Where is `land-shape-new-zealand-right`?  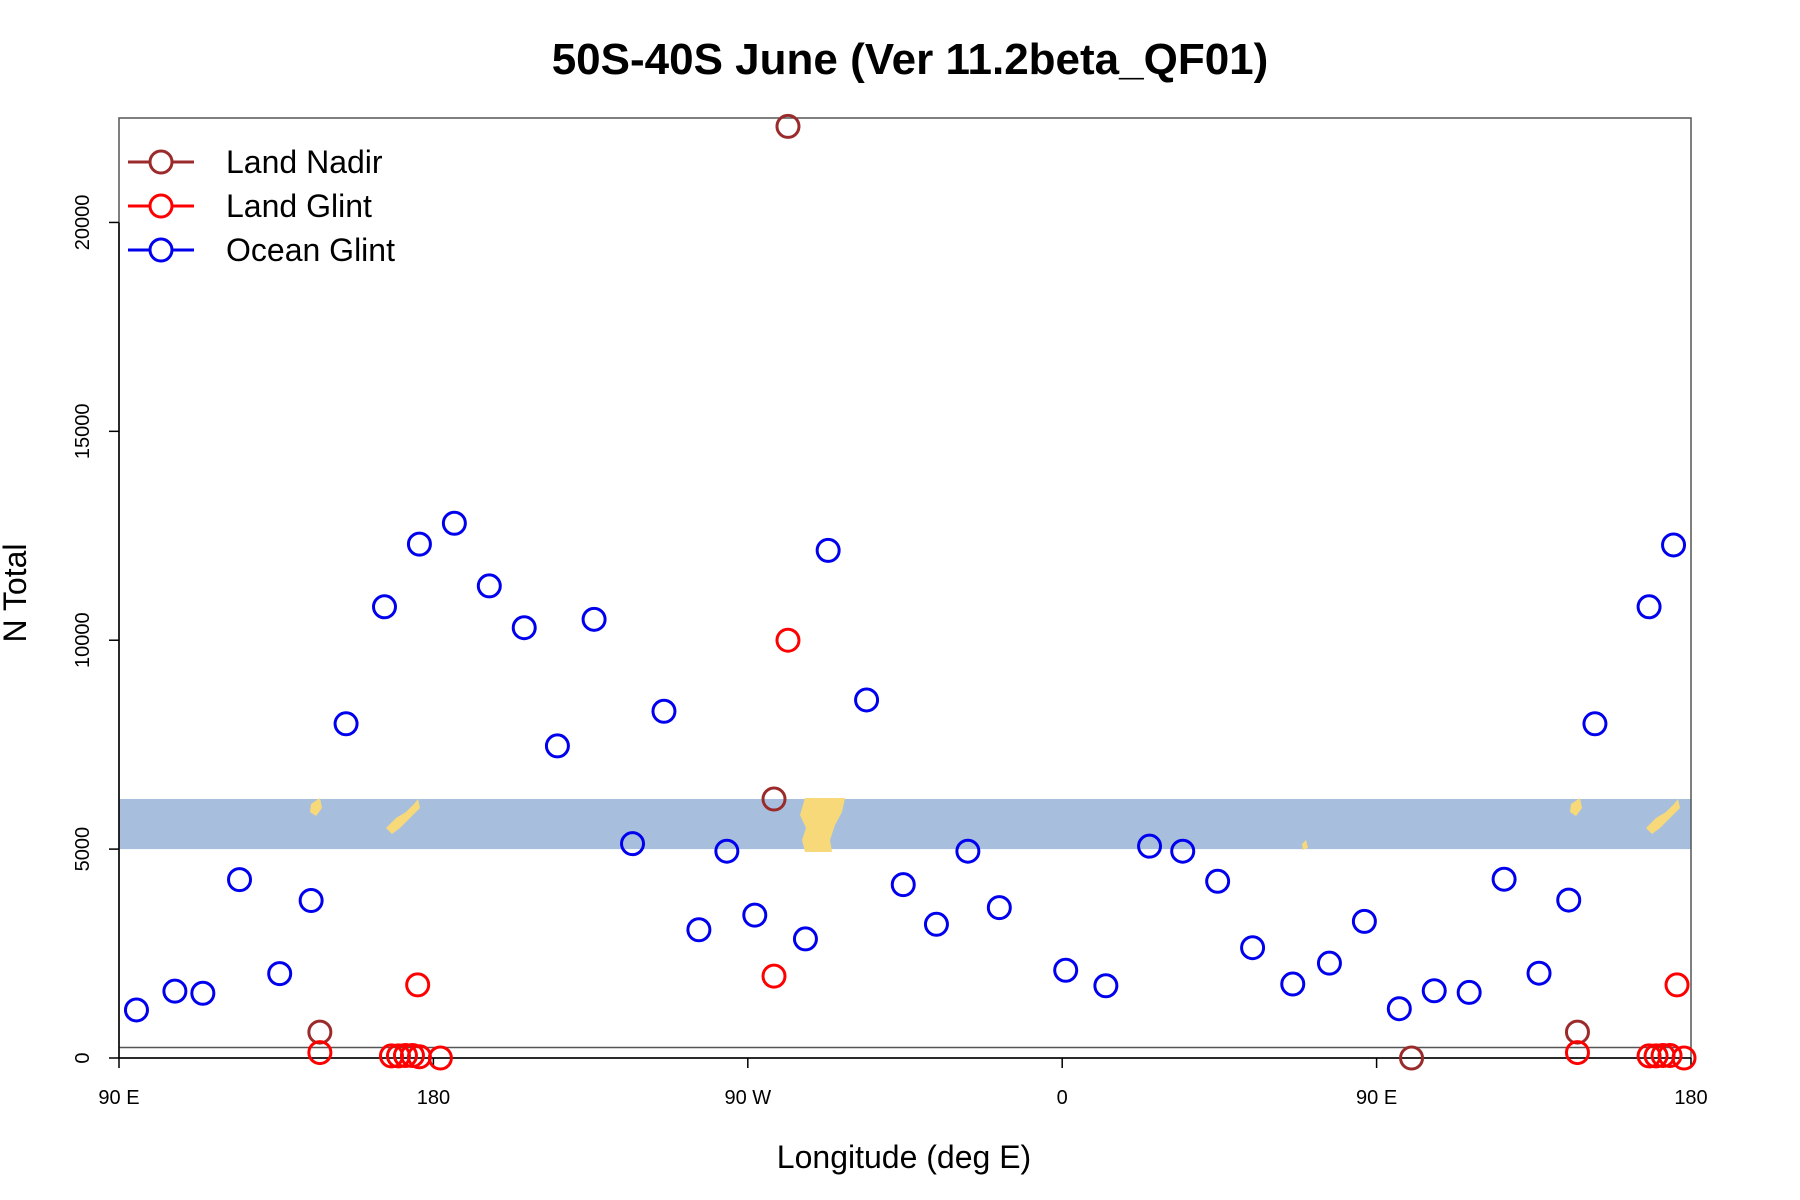 land-shape-new-zealand-right is located at coordinates (1663, 816).